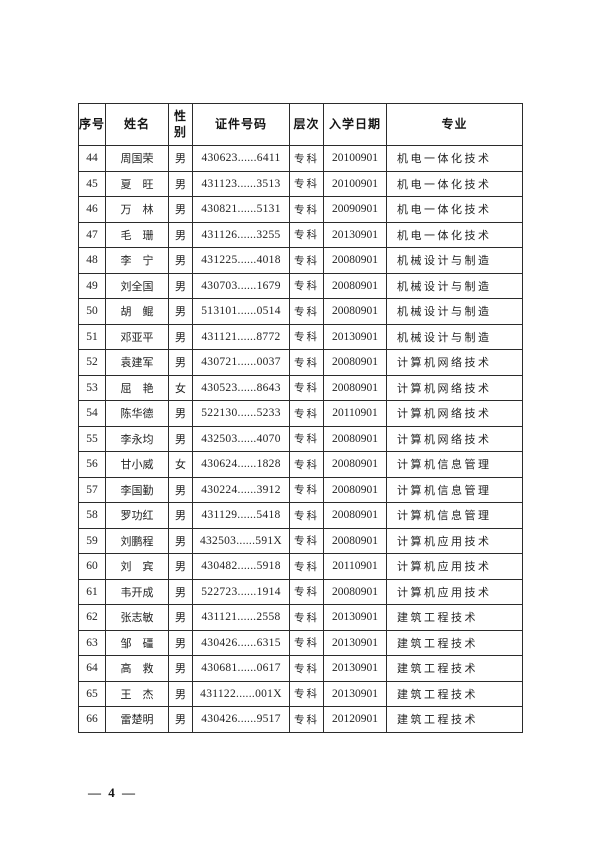 This screenshot has height=848, width=600. Describe the element at coordinates (137, 387) in the screenshot. I see `cell-name: 屈 艳` at that location.